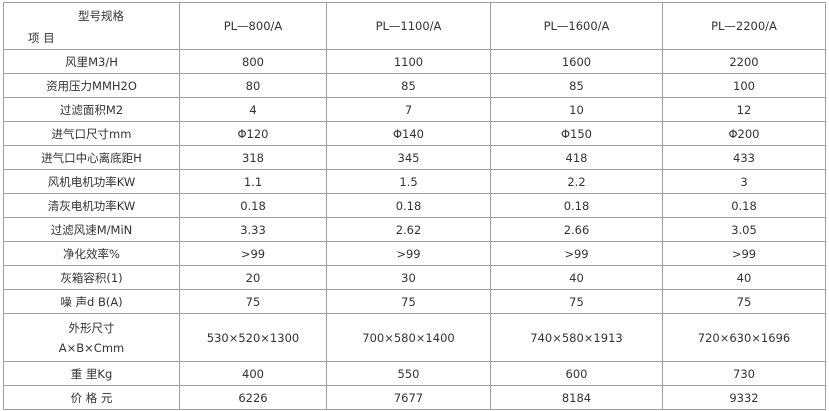 The height and width of the screenshot is (411, 829). I want to click on value-cell: 7, so click(408, 109).